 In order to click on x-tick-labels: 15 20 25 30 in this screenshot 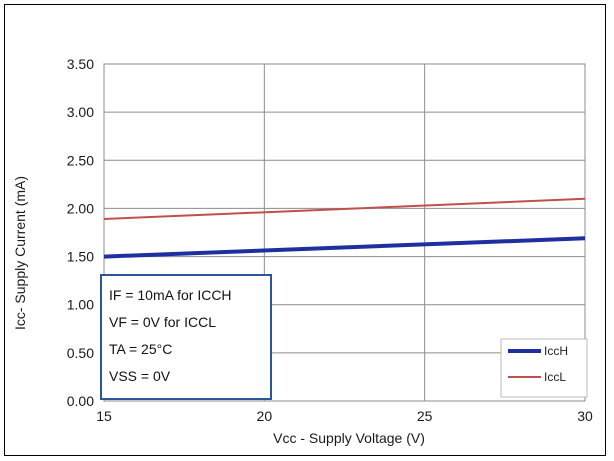, I will do `click(344, 416)`.